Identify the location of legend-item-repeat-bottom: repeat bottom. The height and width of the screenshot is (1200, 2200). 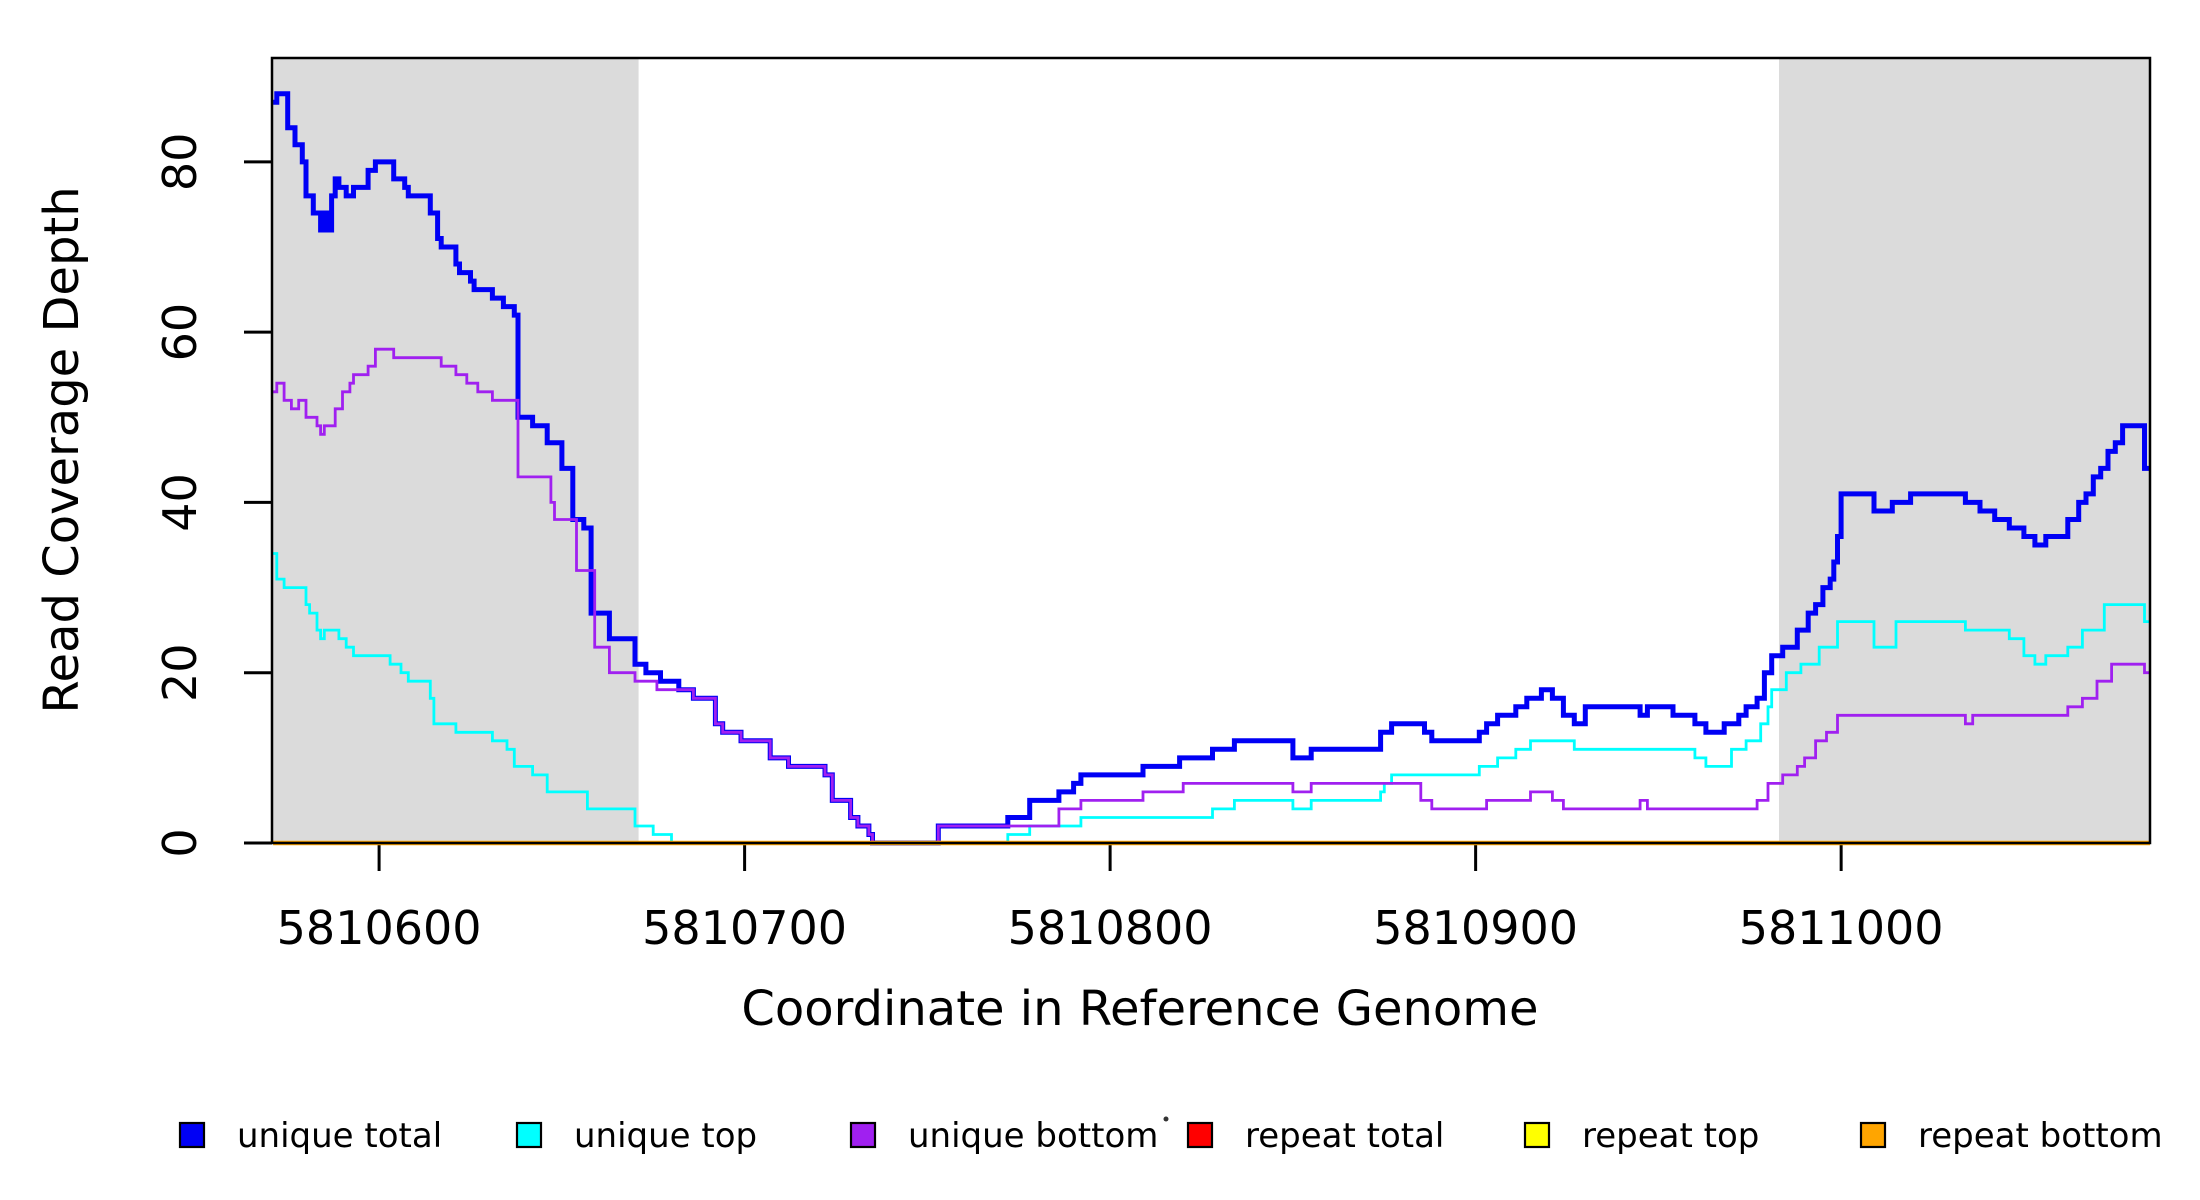
(2011, 1136).